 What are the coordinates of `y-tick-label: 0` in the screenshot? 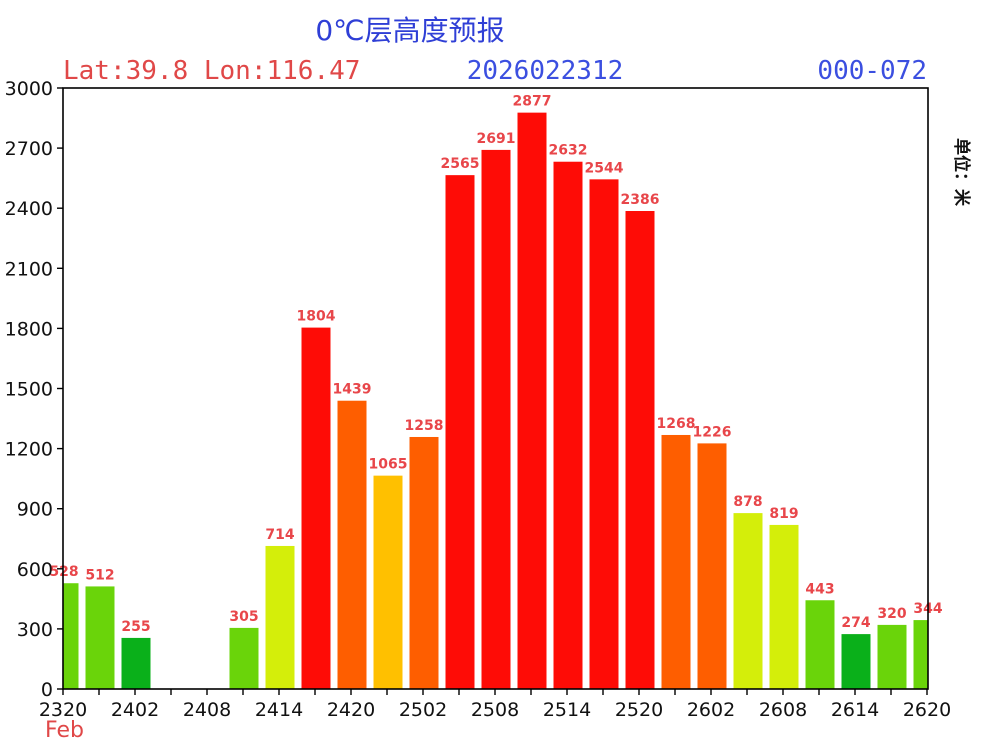 It's located at (47, 690).